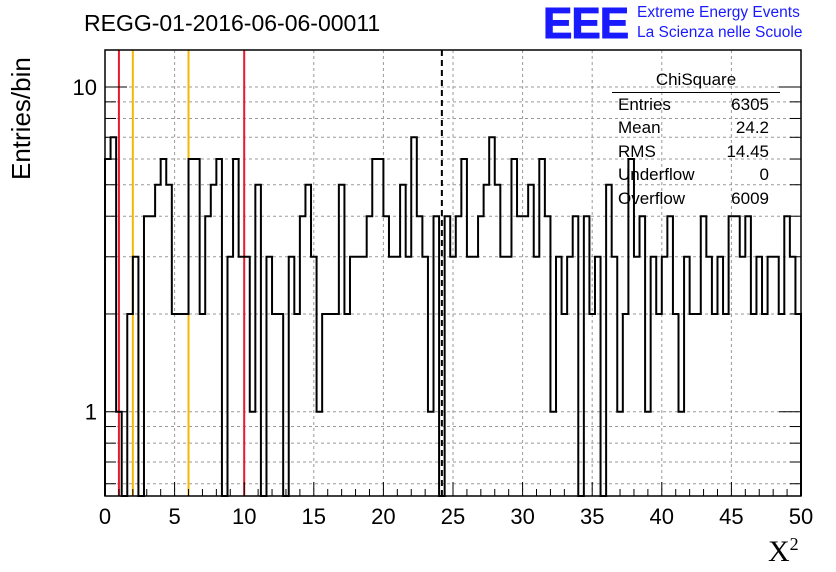  Describe the element at coordinates (718, 12) in the screenshot. I see `logo-text-line1: Extreme Energy Events` at that location.